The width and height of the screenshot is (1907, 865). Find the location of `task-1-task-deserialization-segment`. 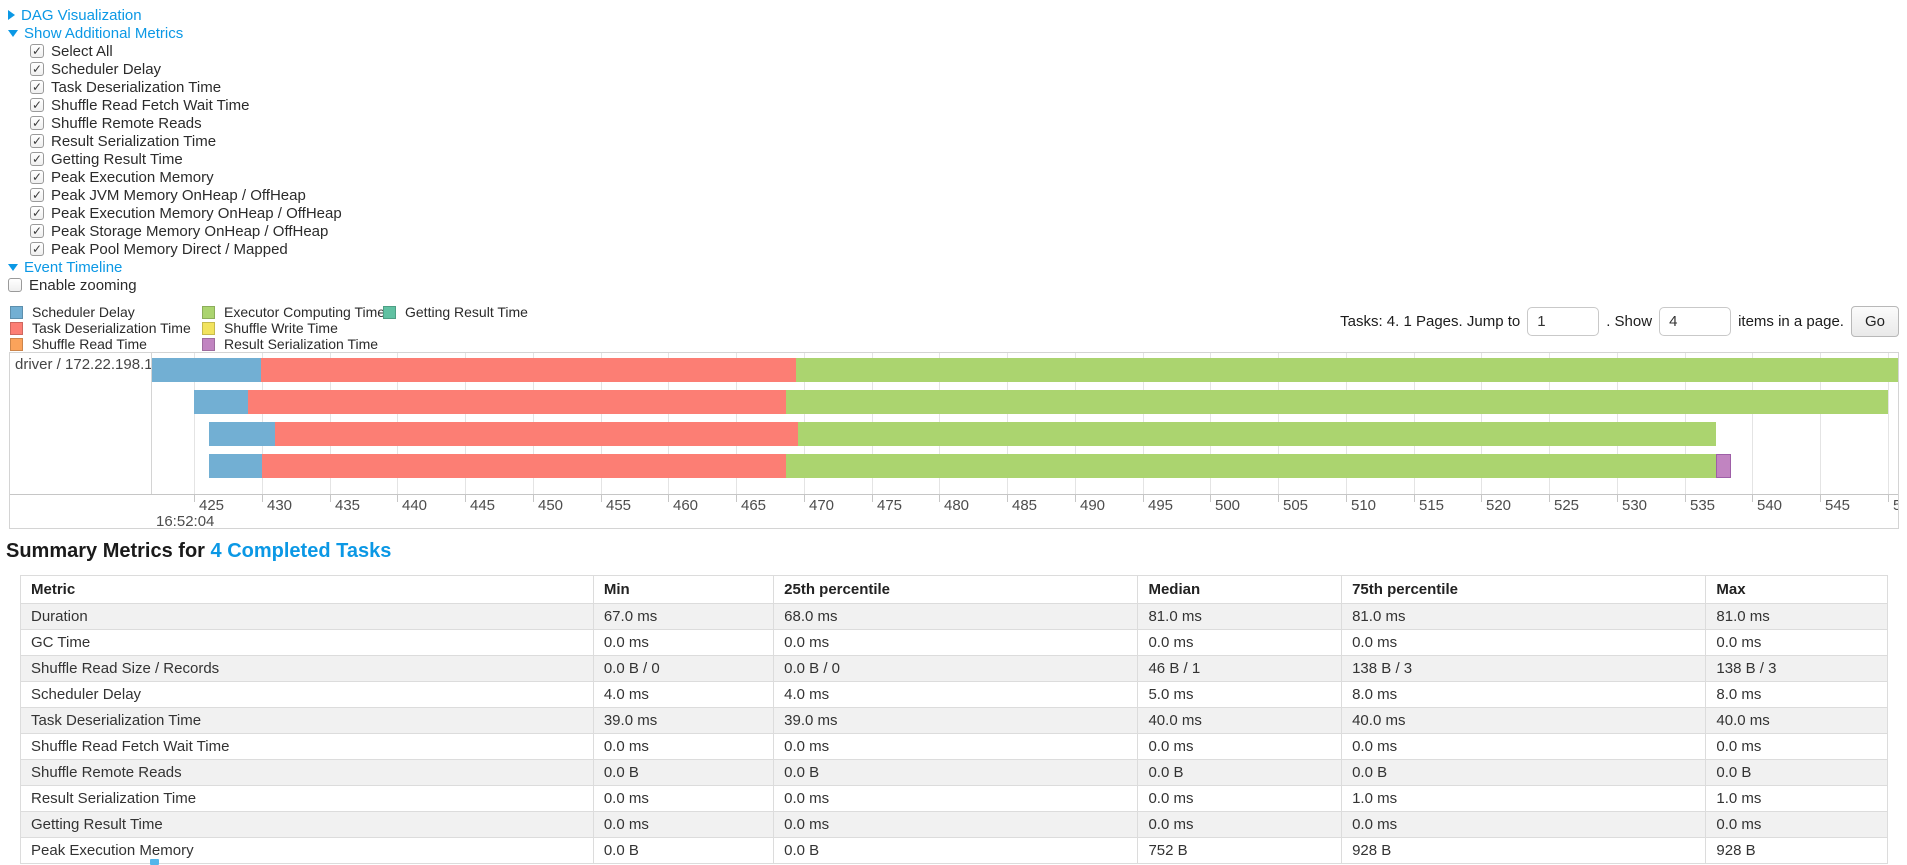

task-1-task-deserialization-segment is located at coordinates (517, 402).